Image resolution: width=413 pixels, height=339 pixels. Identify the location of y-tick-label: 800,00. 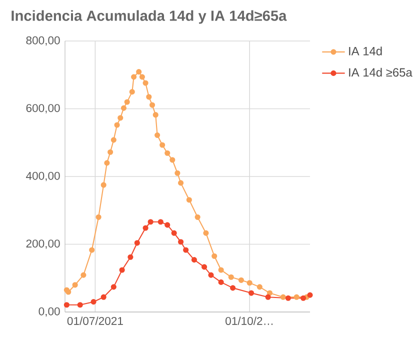
(43, 41).